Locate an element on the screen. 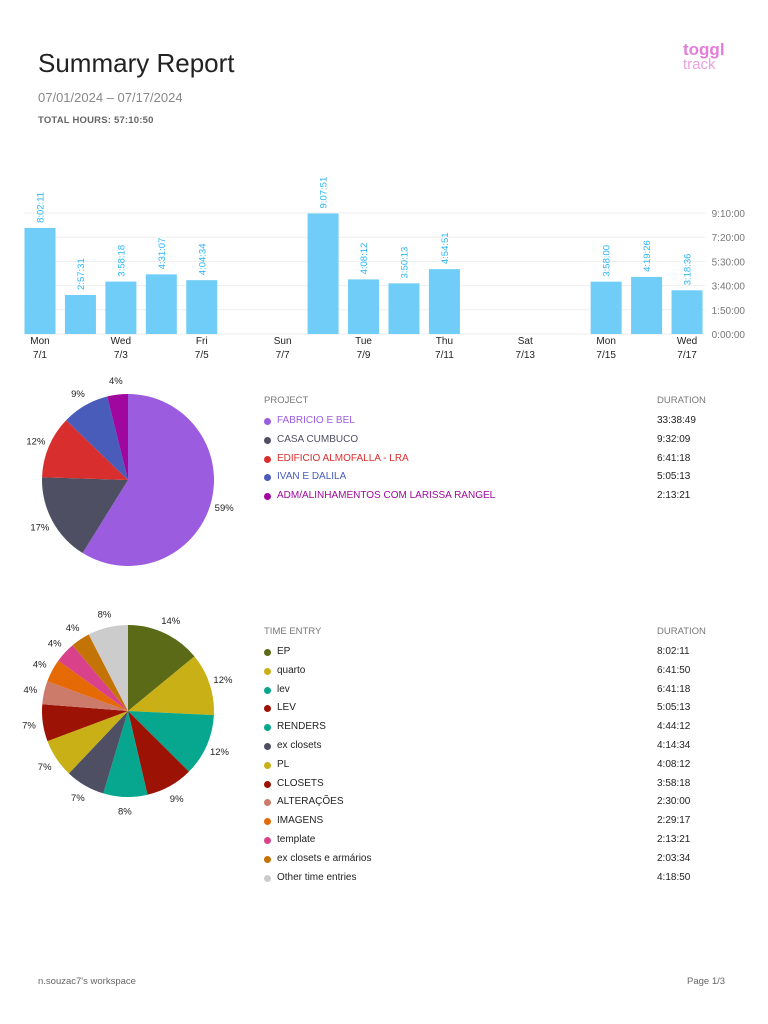 This screenshot has width=768, height=1024. bar-value-label: 4:54:51 is located at coordinates (445, 248).